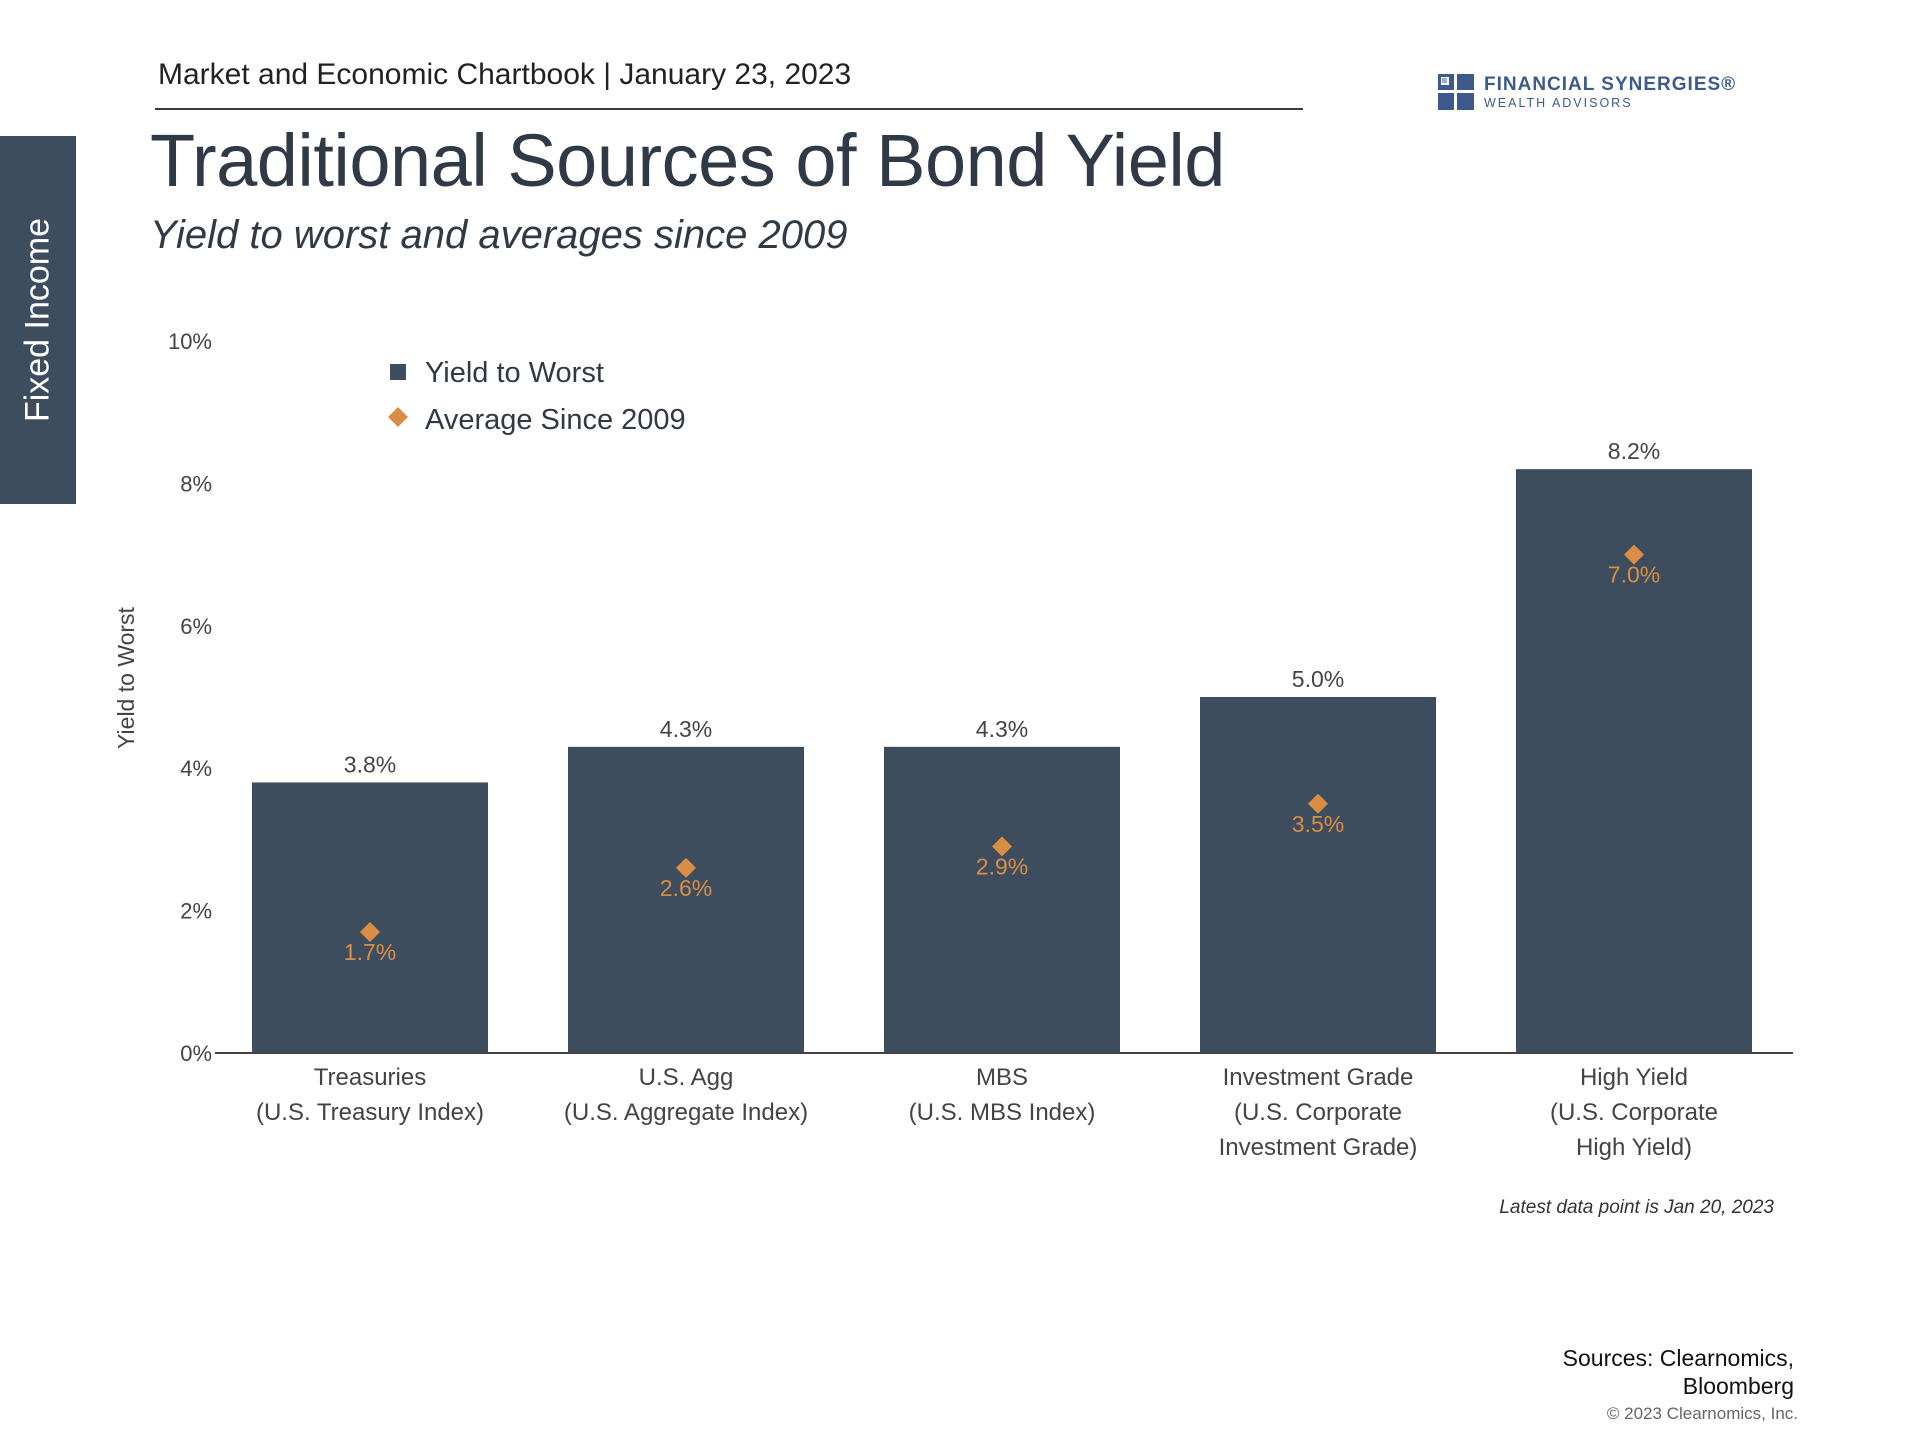 Image resolution: width=1920 pixels, height=1440 pixels. What do you see at coordinates (196, 911) in the screenshot?
I see `y-tick-label: 2%` at bounding box center [196, 911].